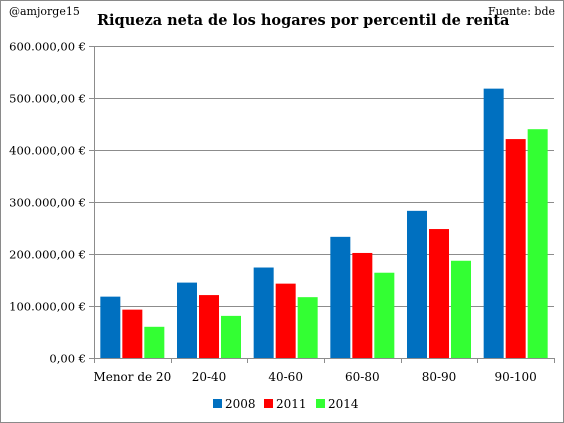 The height and width of the screenshot is (423, 564). What do you see at coordinates (44, 11) in the screenshot?
I see `author-handle: @amjorge15` at bounding box center [44, 11].